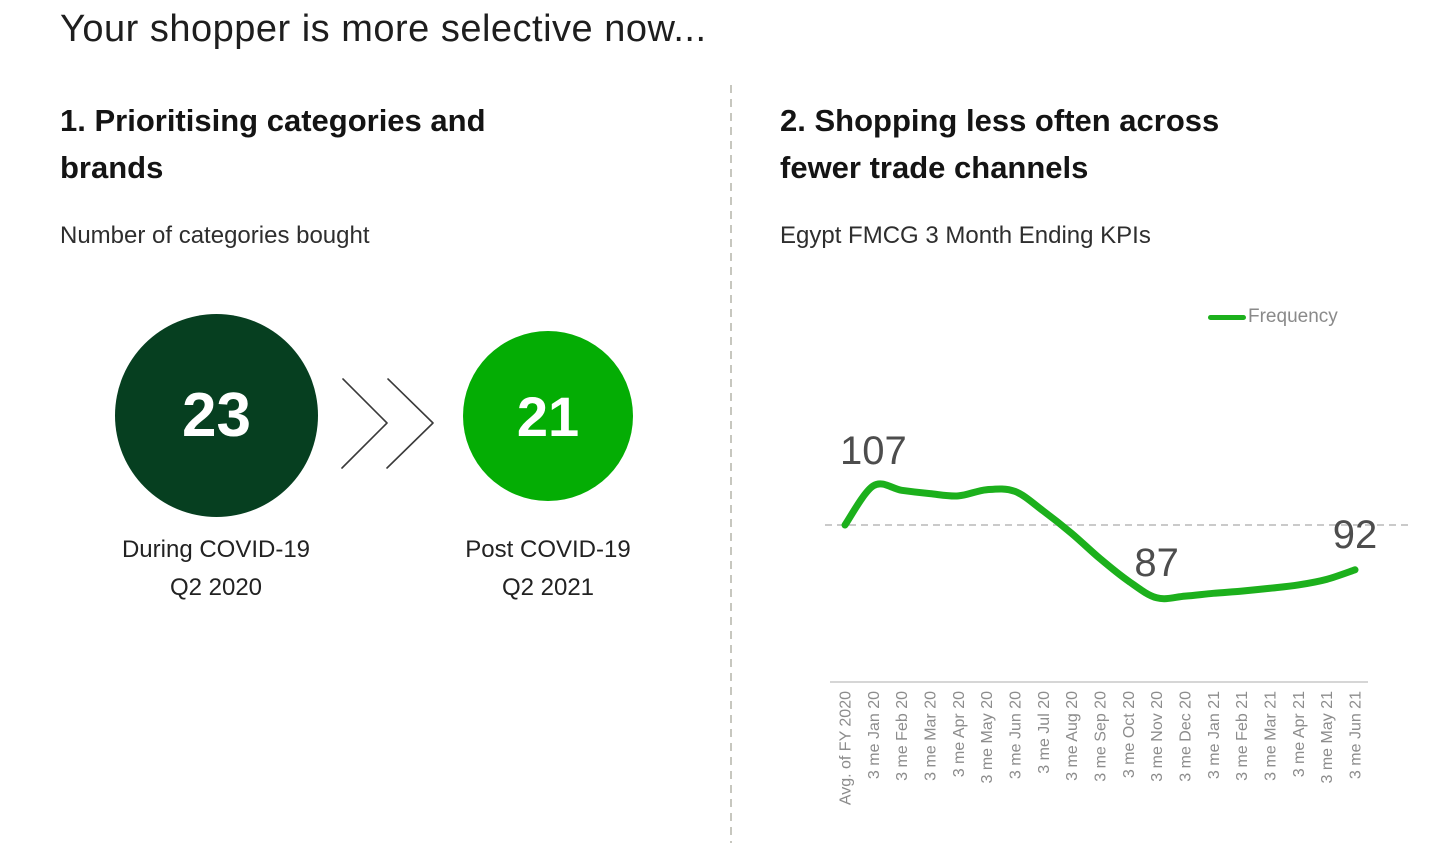 The image size is (1448, 843). Describe the element at coordinates (1100, 541) in the screenshot. I see `frequency-series-line` at that location.